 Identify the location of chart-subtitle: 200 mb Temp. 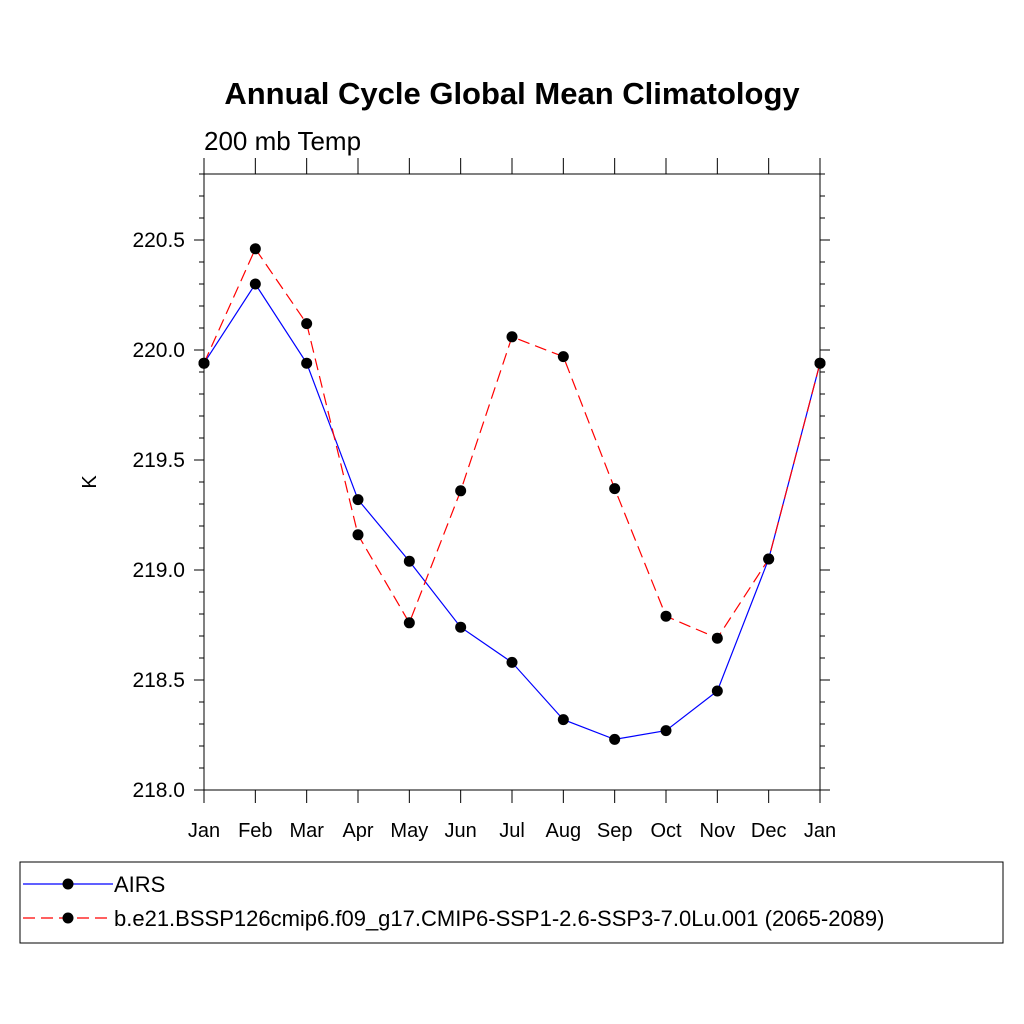
(282, 141).